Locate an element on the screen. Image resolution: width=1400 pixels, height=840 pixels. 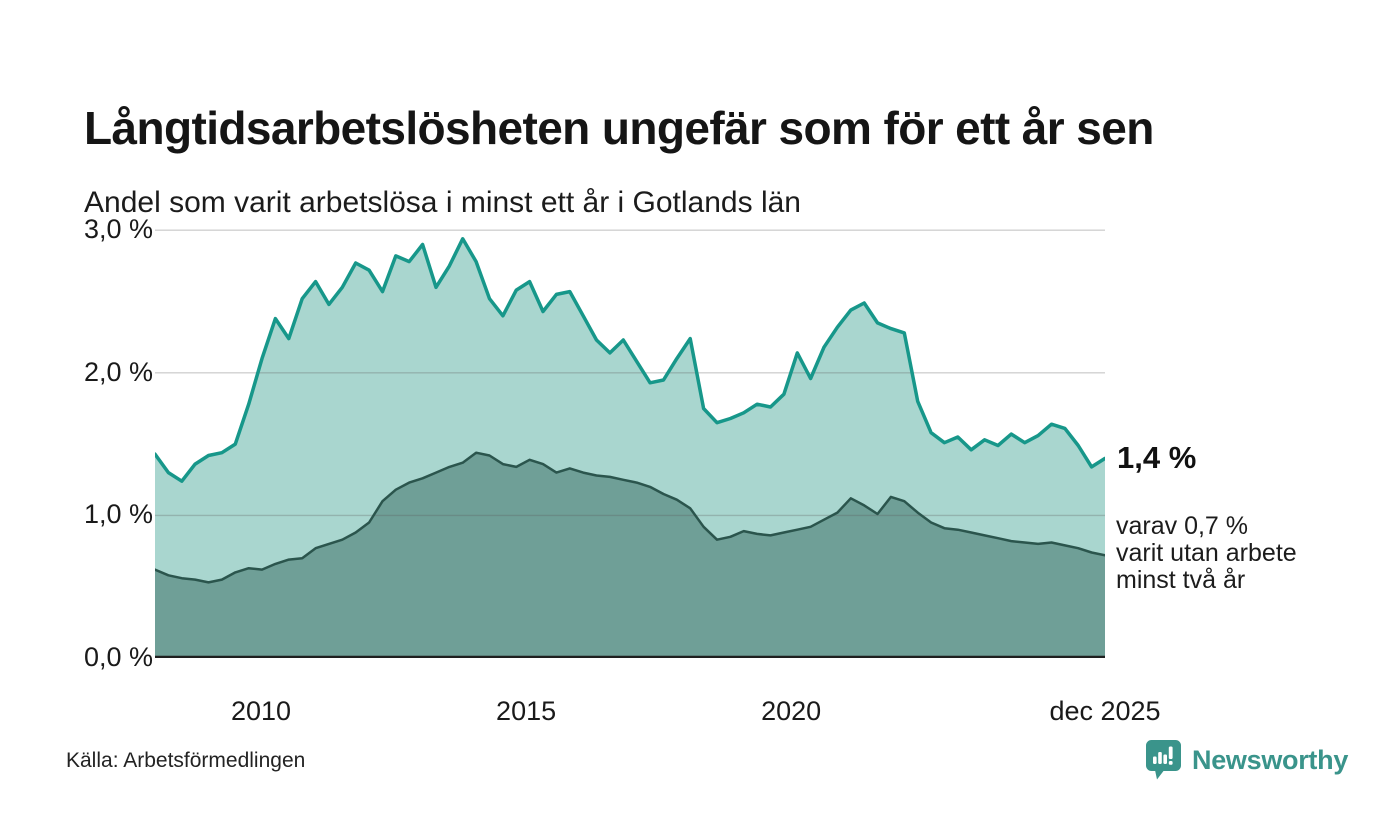
y-axis-label: 0,0 % is located at coordinates (119, 657).